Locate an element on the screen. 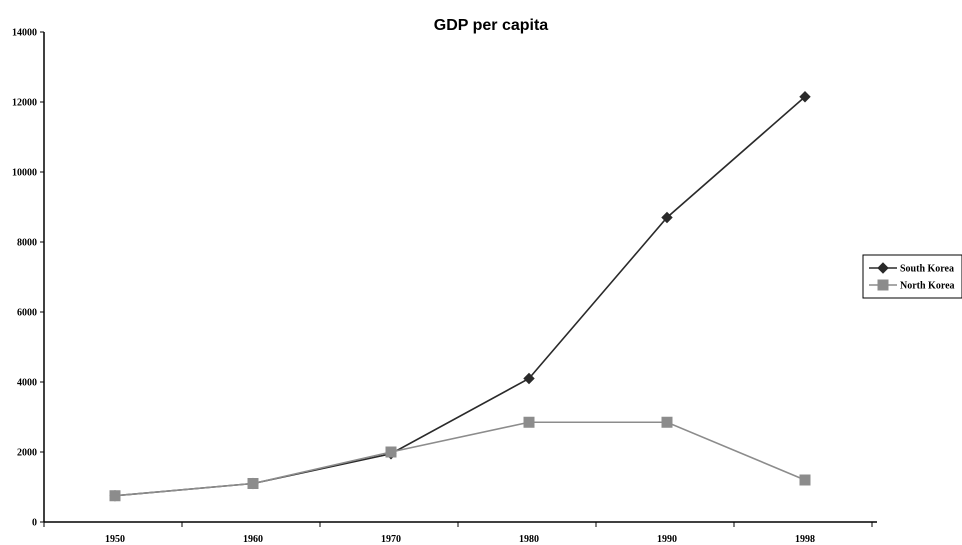 This screenshot has width=962, height=545. y-tick-label: 10000 is located at coordinates (24, 173).